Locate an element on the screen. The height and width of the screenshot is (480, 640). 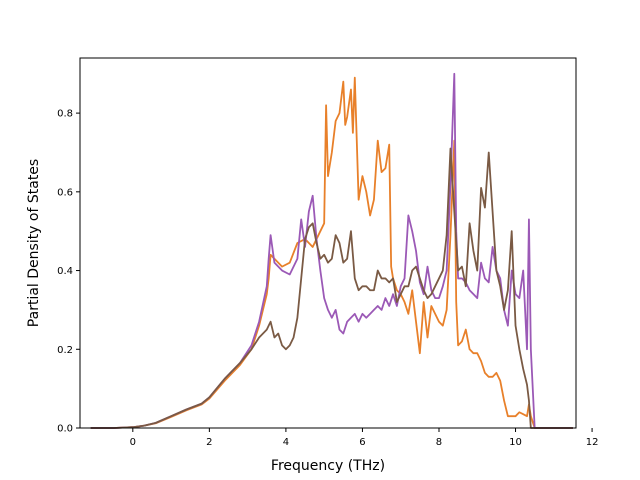
y-tick-label: 0.0 is located at coordinates (65, 429).